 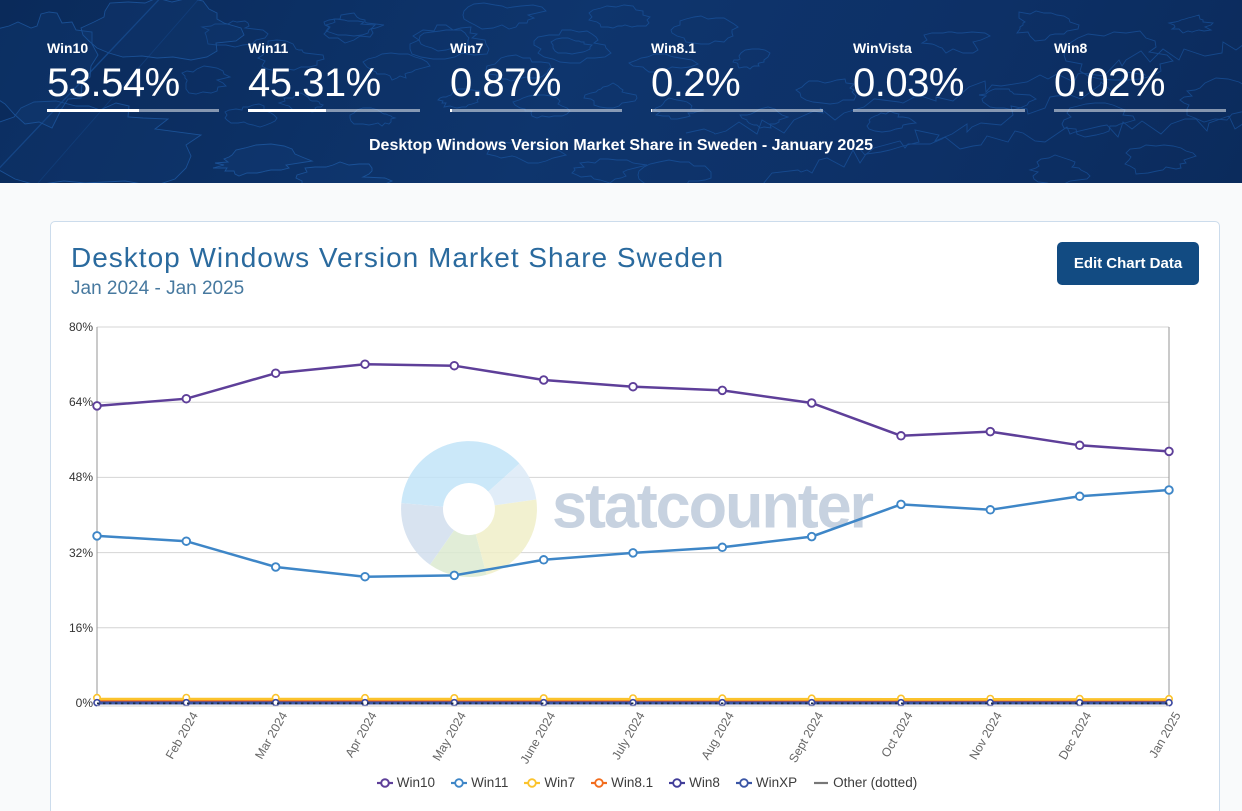 What do you see at coordinates (897, 734) in the screenshot?
I see `svg-text: Oct 2024` at bounding box center [897, 734].